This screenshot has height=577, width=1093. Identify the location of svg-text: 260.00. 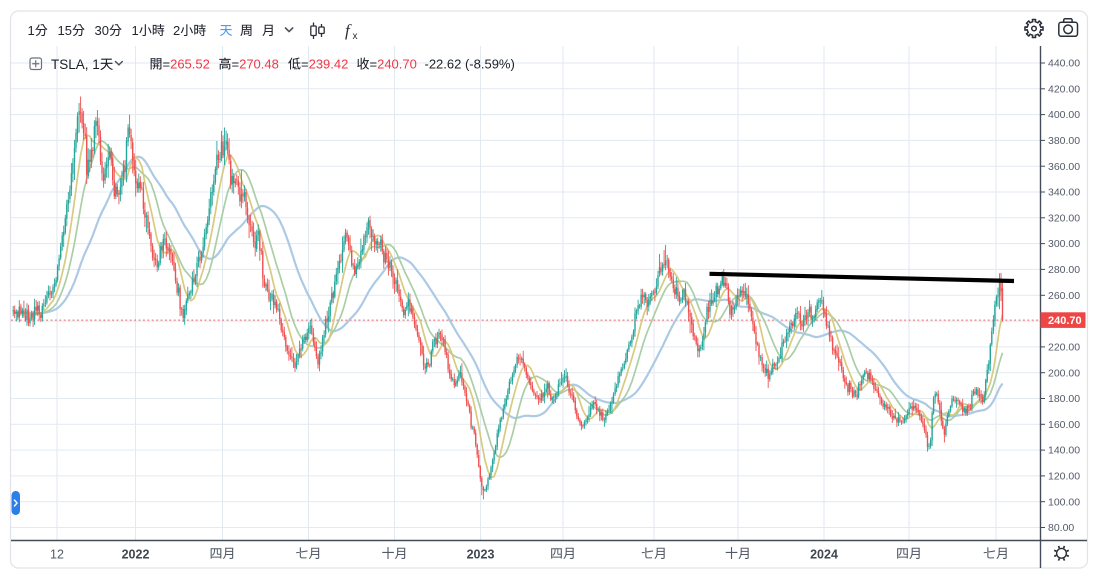
(1064, 296).